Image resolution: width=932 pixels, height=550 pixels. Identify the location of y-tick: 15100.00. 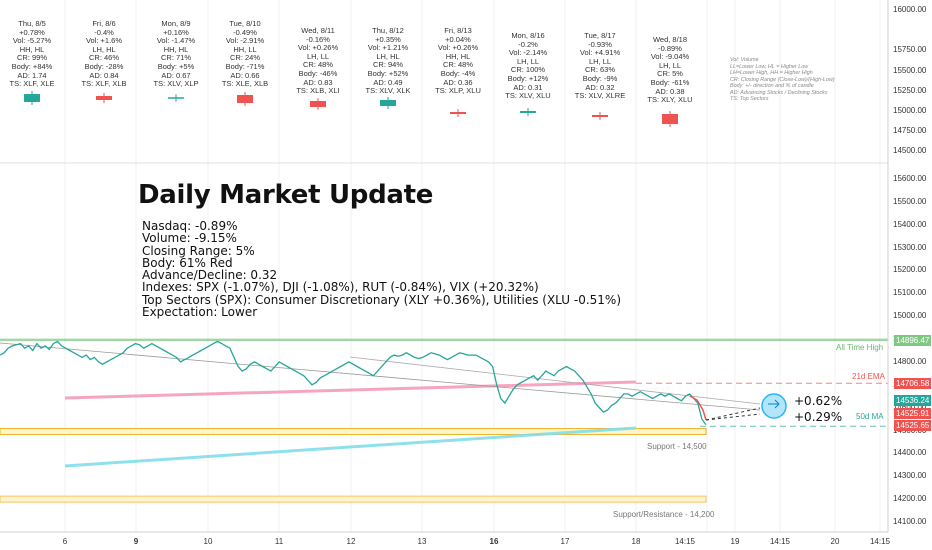
(910, 293).